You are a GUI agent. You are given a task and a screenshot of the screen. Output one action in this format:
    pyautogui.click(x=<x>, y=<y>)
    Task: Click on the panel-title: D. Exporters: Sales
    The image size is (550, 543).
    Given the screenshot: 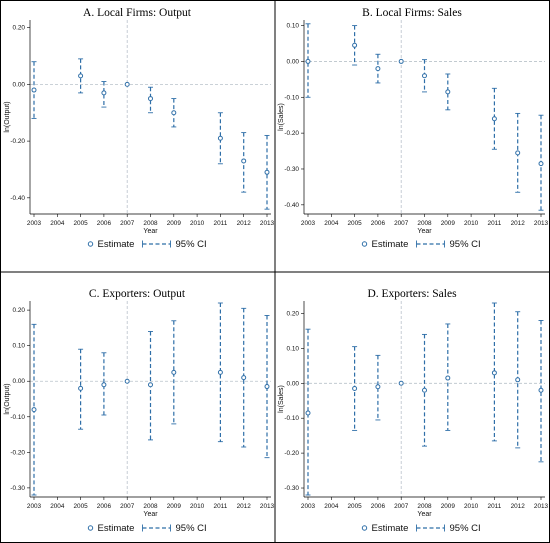 What is the action you would take?
    pyautogui.click(x=412, y=294)
    